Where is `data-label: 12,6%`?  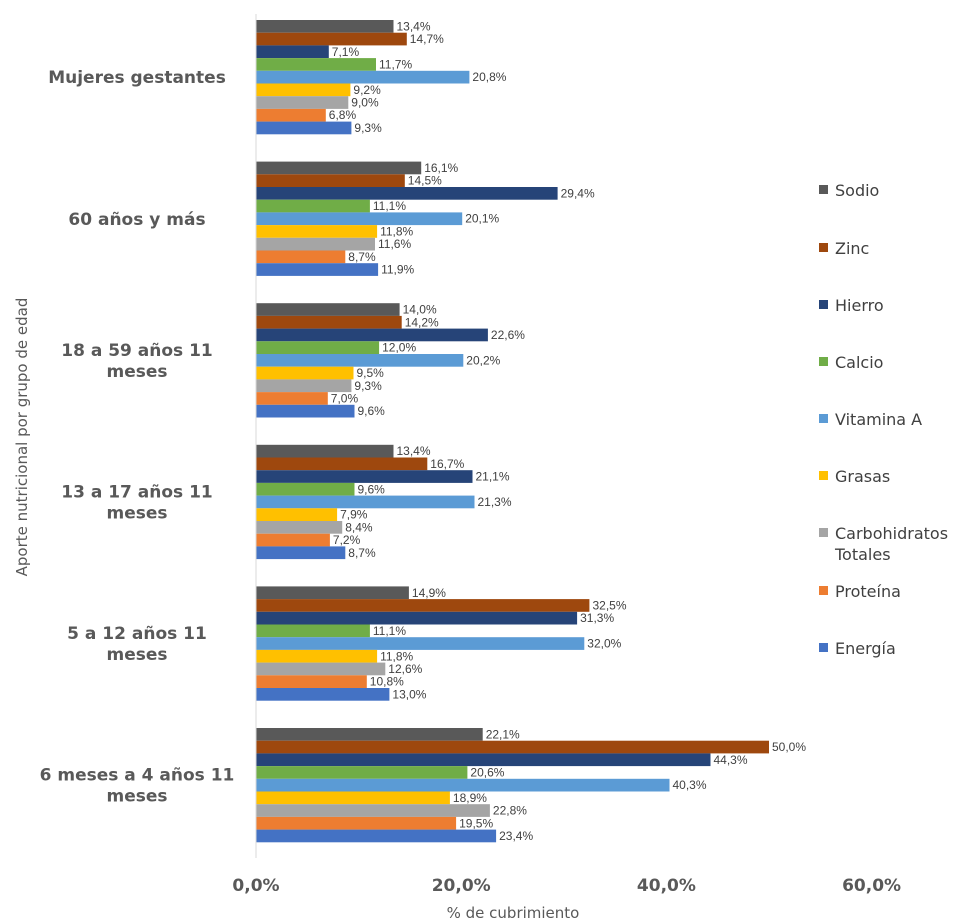
data-label: 12,6% is located at coordinates (405, 669).